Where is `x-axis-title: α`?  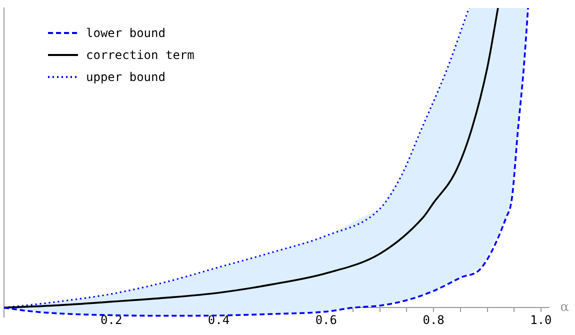
x-axis-title: α is located at coordinates (564, 307).